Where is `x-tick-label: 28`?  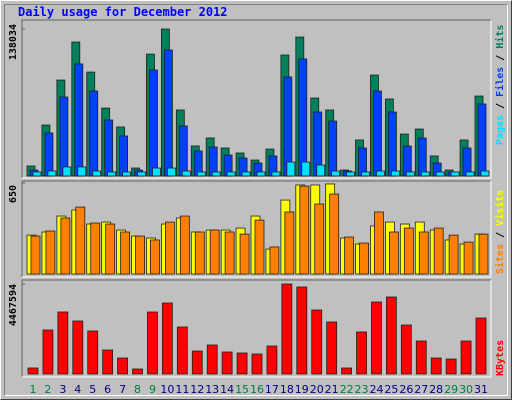
x-tick-label: 28 is located at coordinates (436, 389).